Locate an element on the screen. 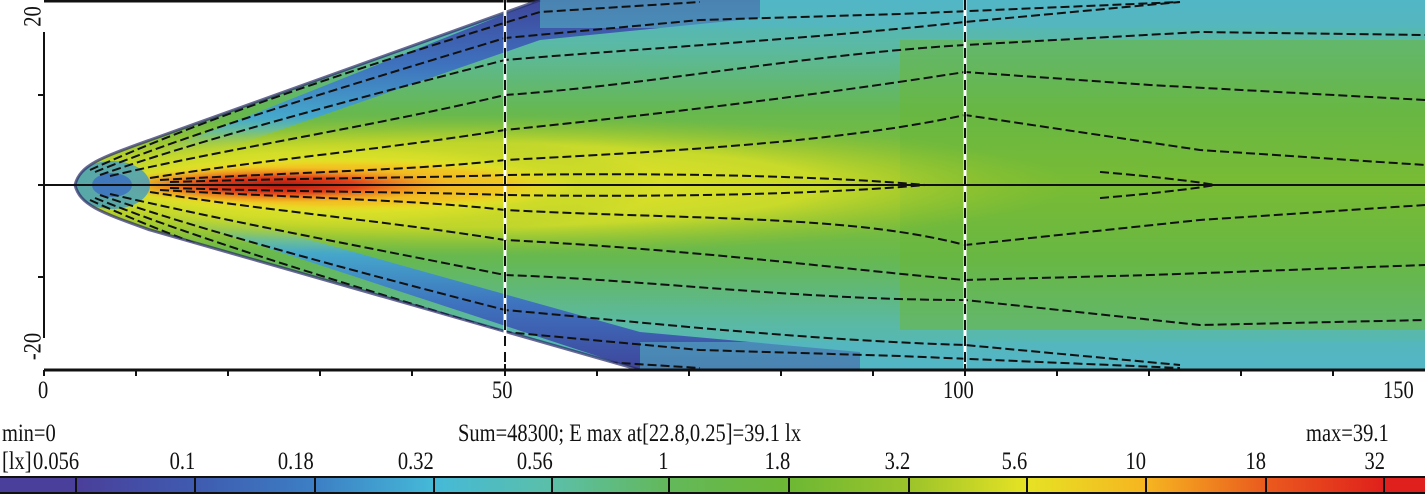 This screenshot has height=497, width=1425. x-tick-label-50: 50 is located at coordinates (502, 390).